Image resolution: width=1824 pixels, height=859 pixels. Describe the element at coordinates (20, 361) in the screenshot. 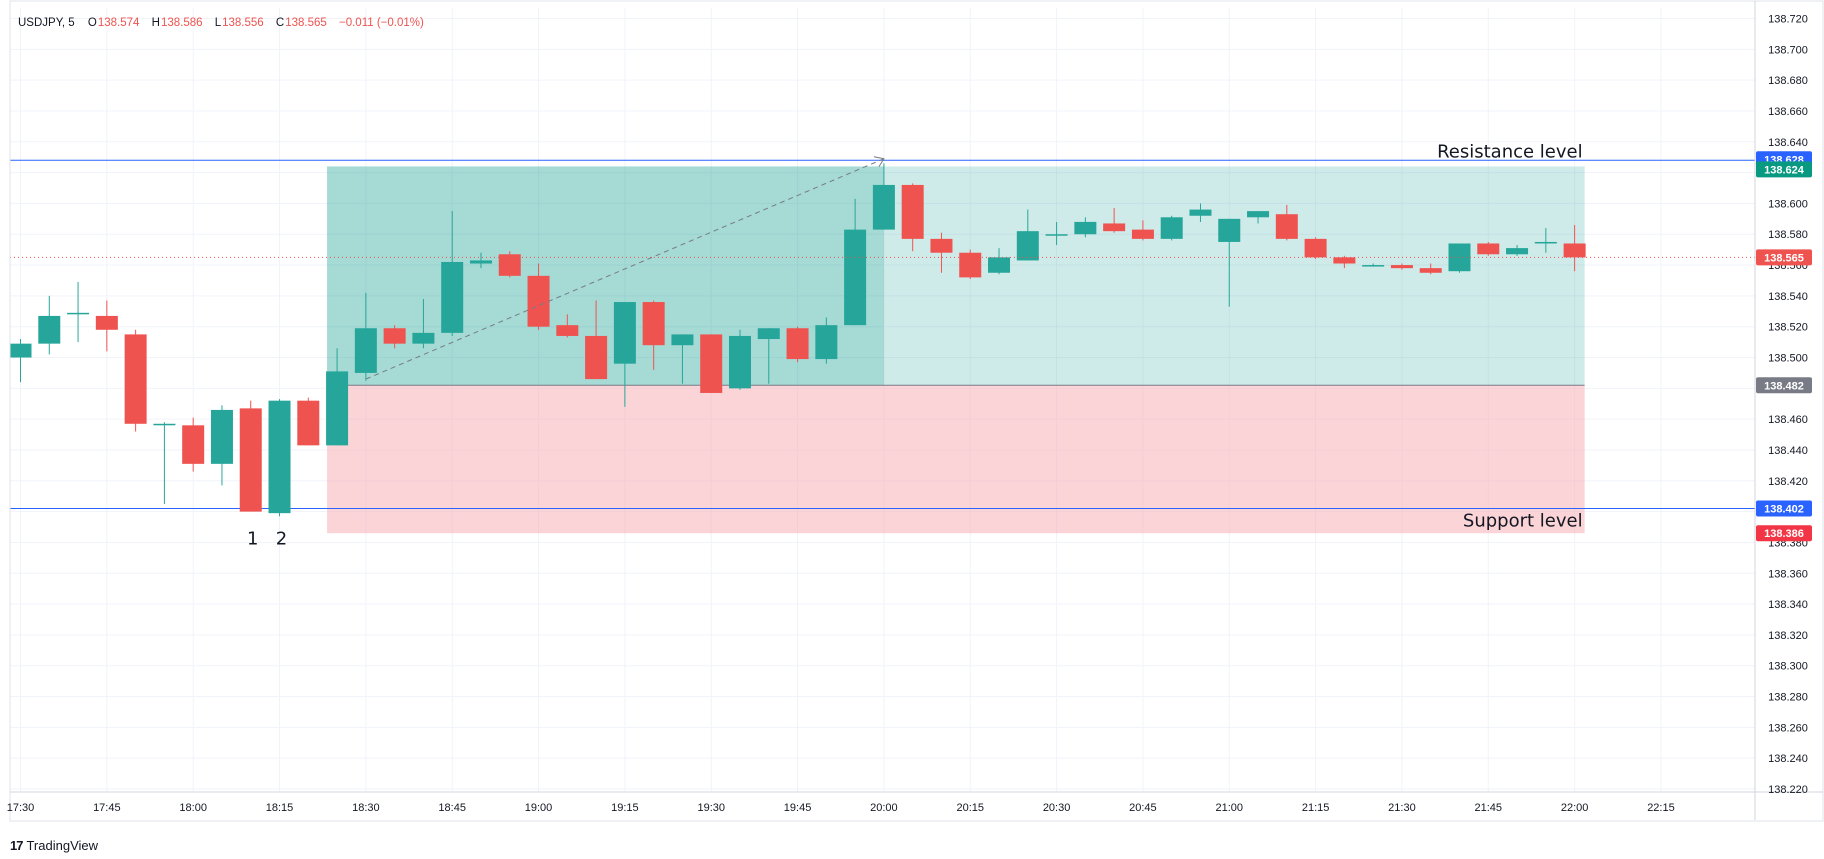

I see `candle-17:30` at that location.